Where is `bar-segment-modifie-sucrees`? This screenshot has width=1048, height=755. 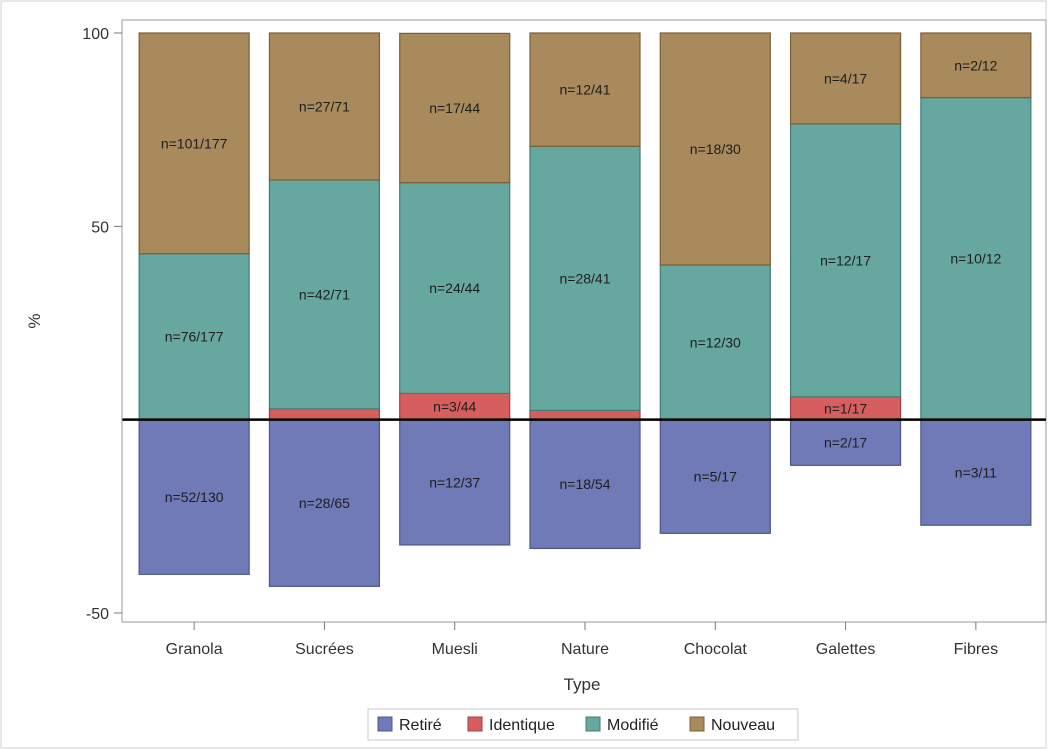 bar-segment-modifie-sucrees is located at coordinates (324, 294).